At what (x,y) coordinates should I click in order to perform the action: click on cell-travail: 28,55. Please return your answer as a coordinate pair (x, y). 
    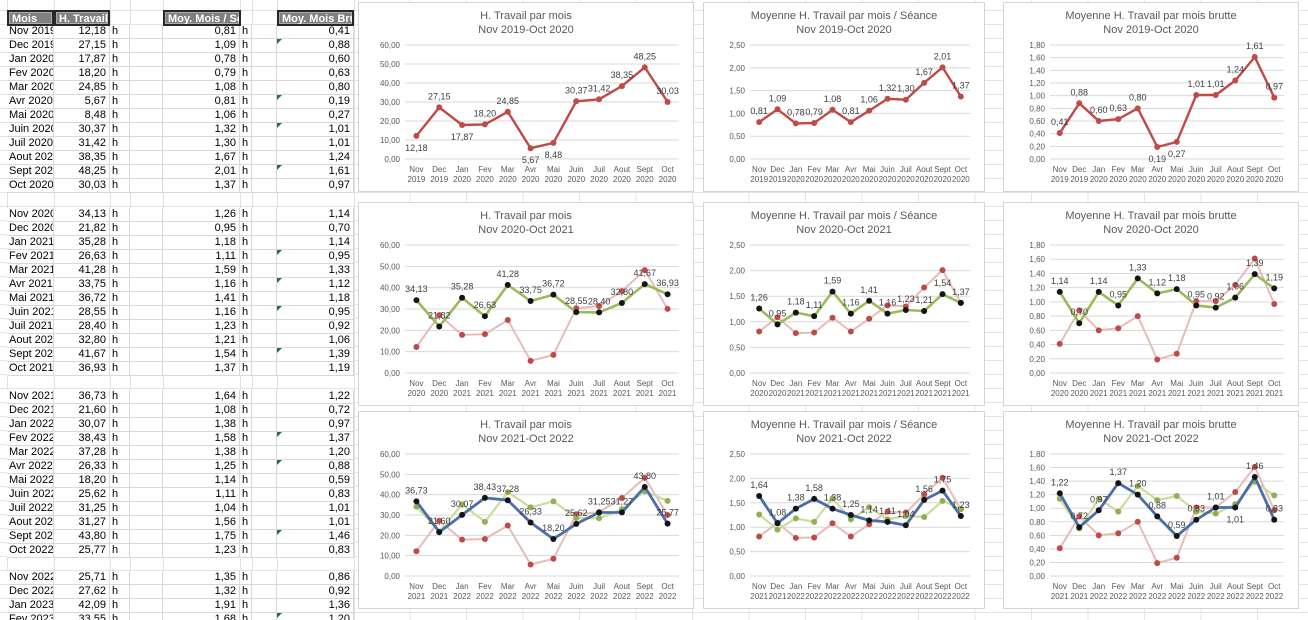
    Looking at the image, I should click on (82, 313).